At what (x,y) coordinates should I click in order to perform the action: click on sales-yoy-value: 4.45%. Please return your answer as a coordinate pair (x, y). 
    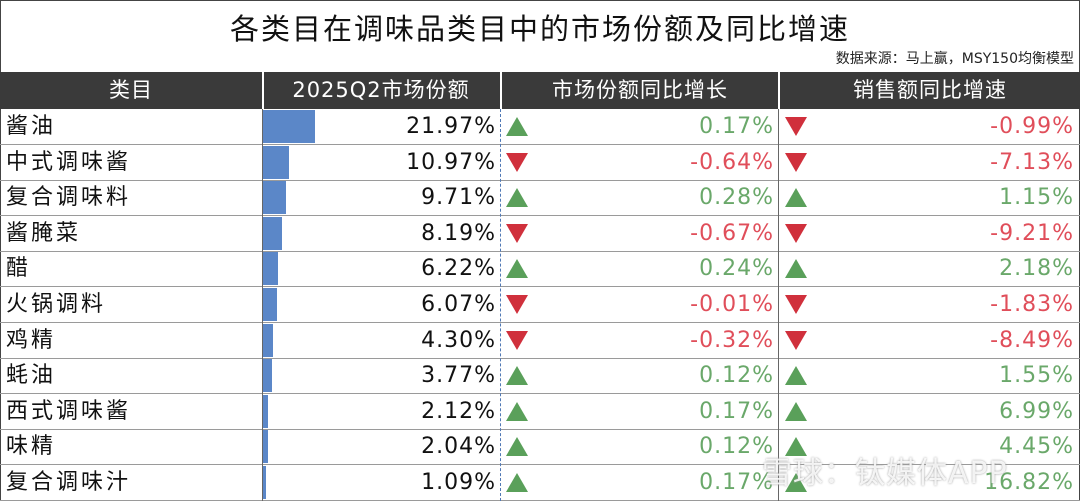
    Looking at the image, I should click on (1036, 447).